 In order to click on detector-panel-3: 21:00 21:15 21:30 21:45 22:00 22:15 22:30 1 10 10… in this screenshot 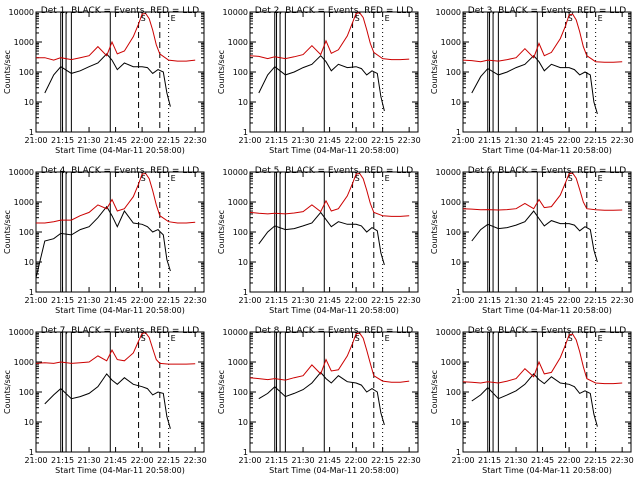, I will do `click(532, 80)`.